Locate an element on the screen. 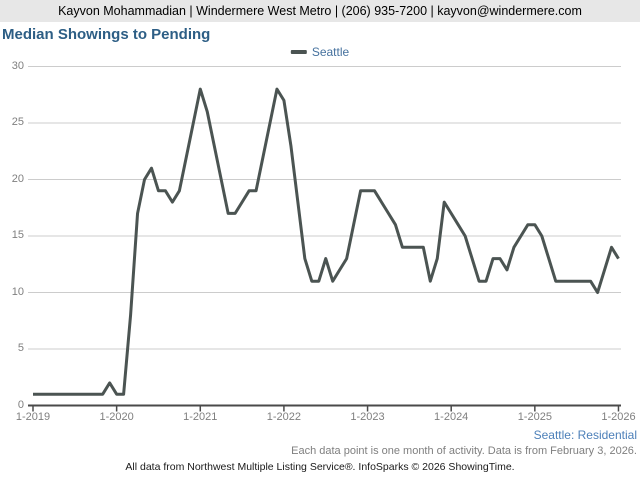  y-axis-label: 0 is located at coordinates (20, 404).